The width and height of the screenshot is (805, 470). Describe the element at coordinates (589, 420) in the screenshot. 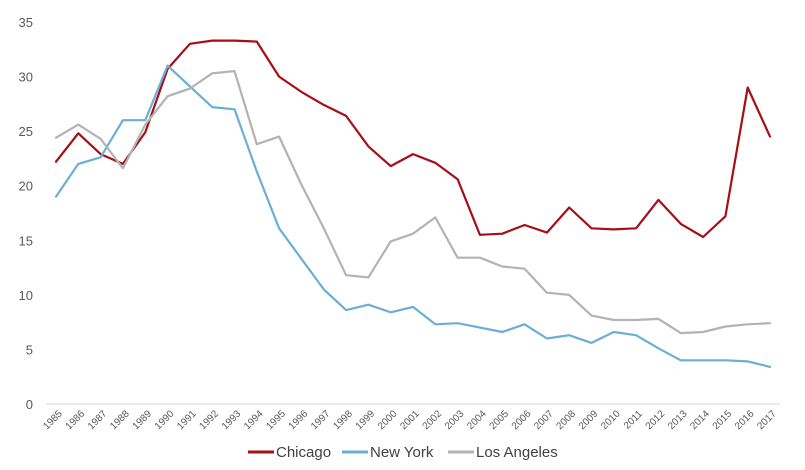

I see `x-tick-label: 2009` at that location.